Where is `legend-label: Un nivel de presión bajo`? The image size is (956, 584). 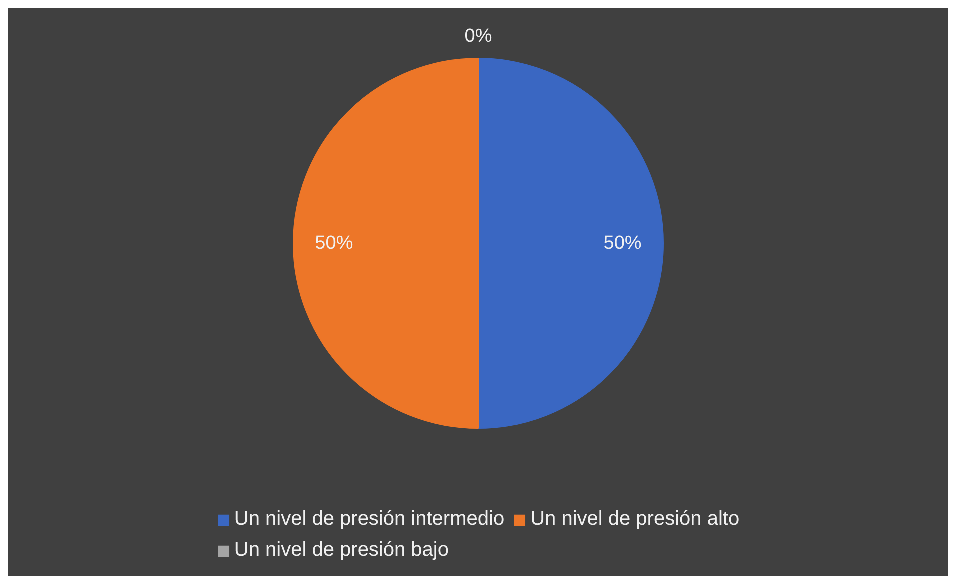
legend-label: Un nivel de presión bajo is located at coordinates (342, 550).